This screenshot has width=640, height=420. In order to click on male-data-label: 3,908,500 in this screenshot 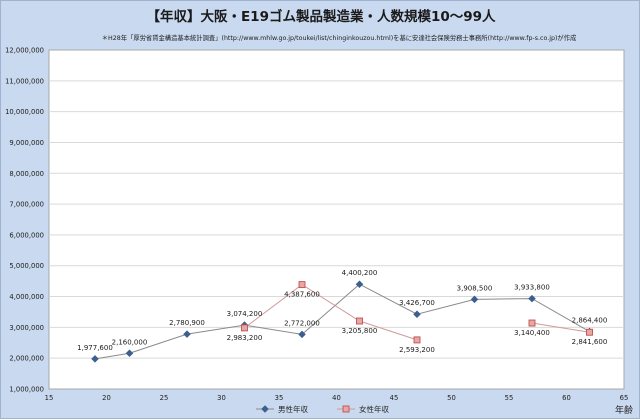, I will do `click(475, 288)`.